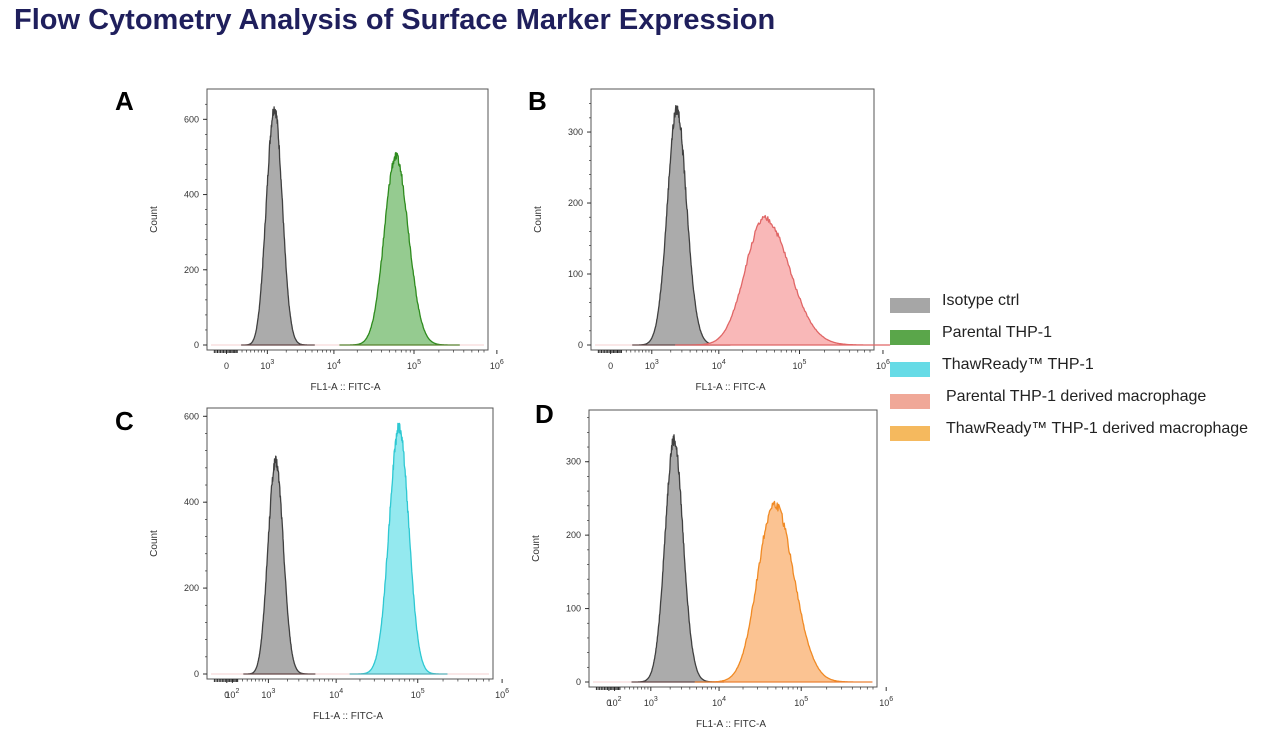  Describe the element at coordinates (537, 101) in the screenshot. I see `panel-label: B` at that location.